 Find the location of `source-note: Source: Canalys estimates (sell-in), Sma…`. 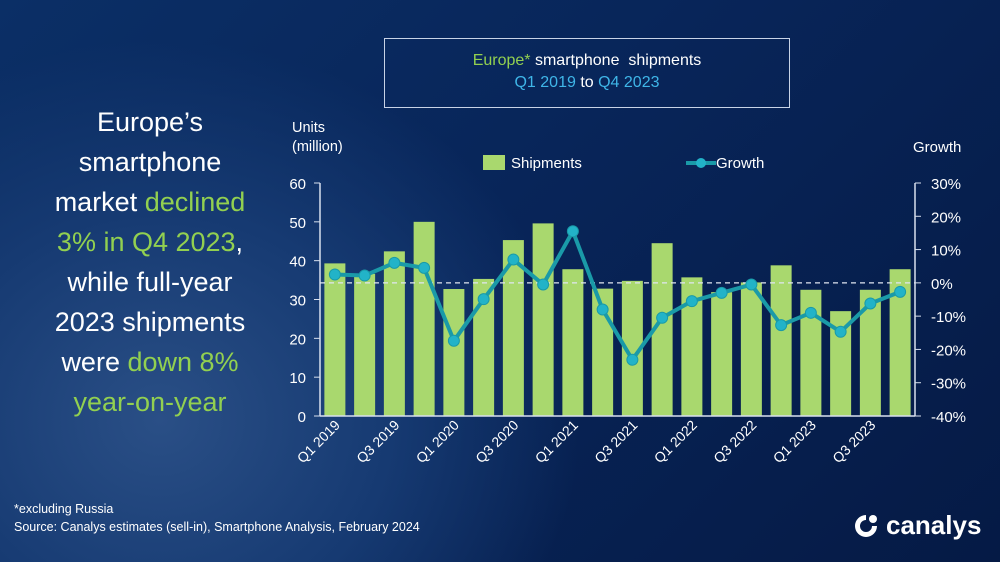

source-note: Source: Canalys estimates (sell-in), Sma… is located at coordinates (217, 527).